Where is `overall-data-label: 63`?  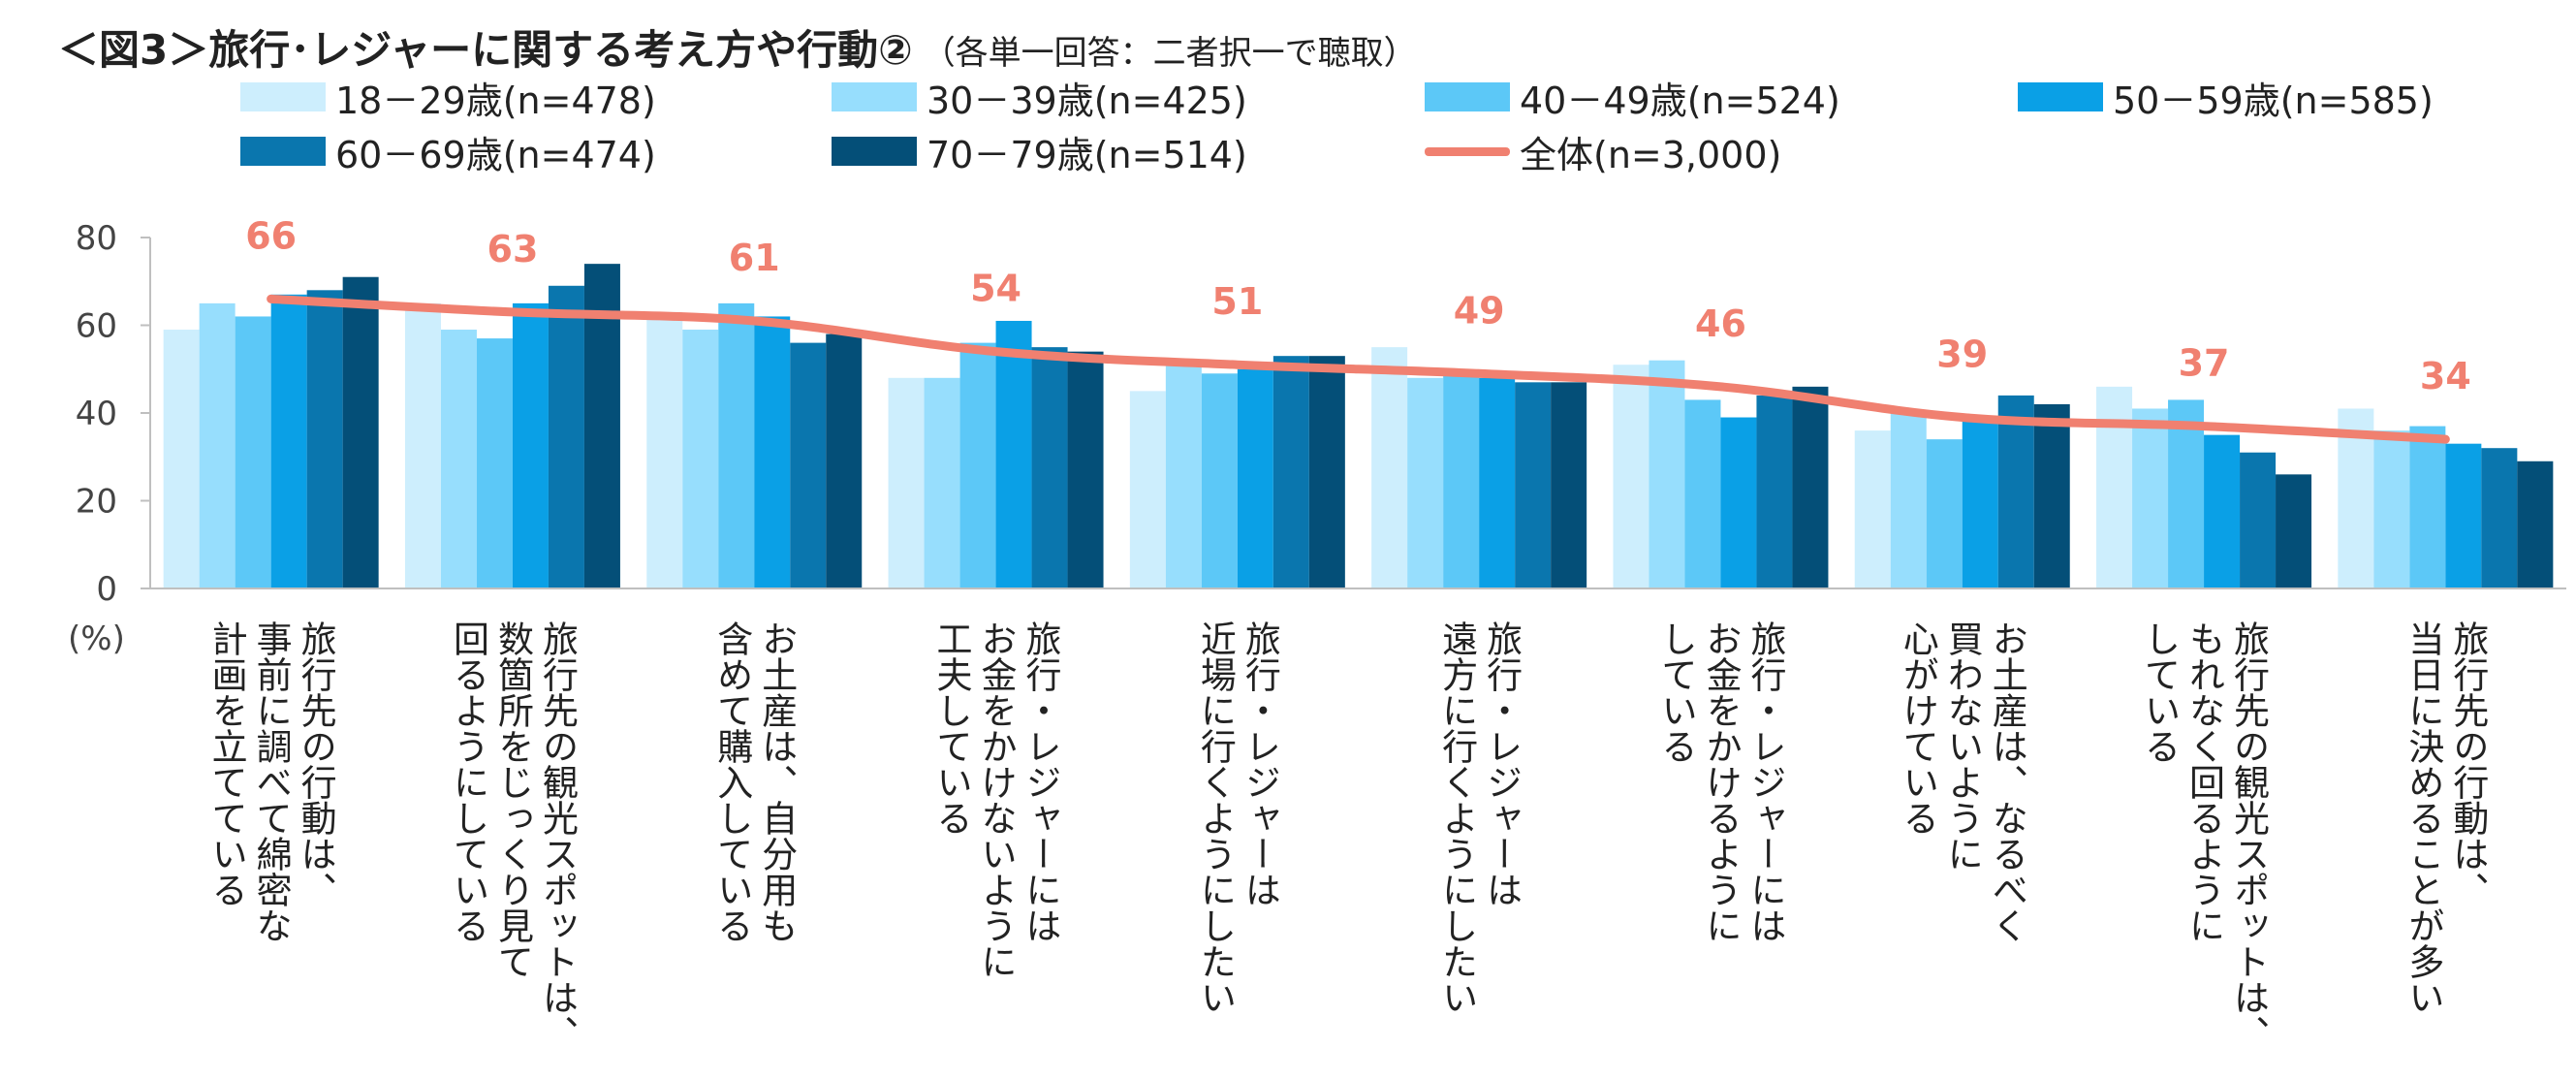 overall-data-label: 63 is located at coordinates (513, 249).